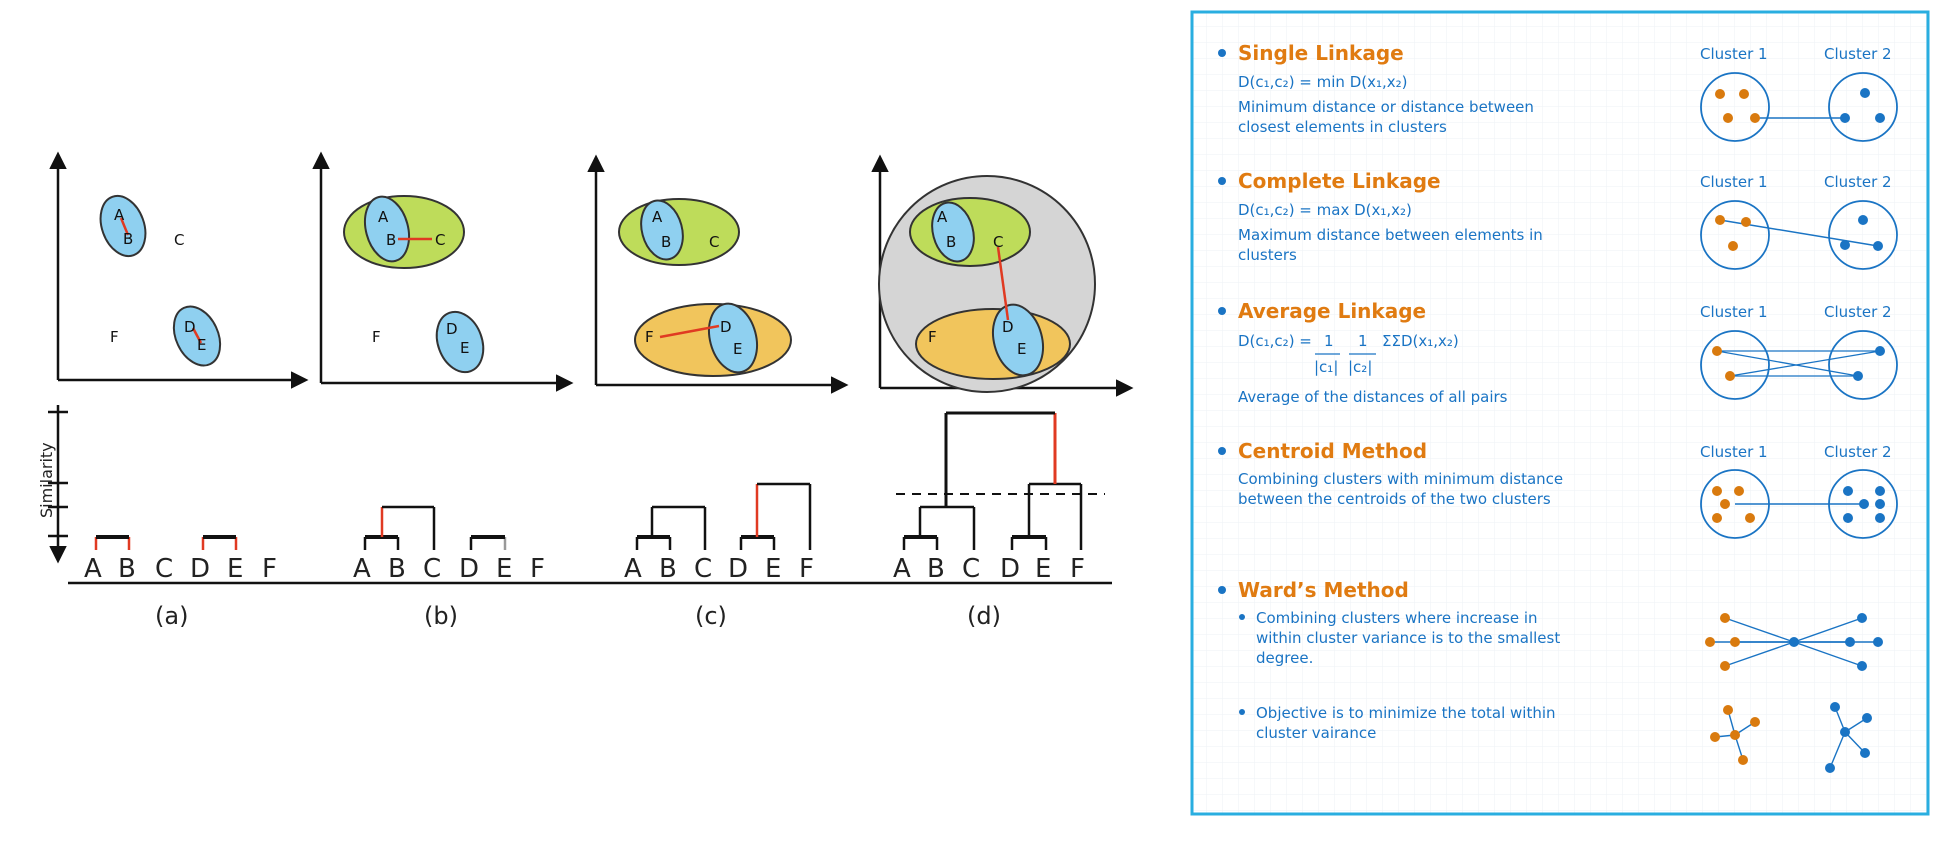 This screenshot has height=842, width=1944. What do you see at coordinates (1275, 341) in the screenshot?
I see `method-formula-prefix: D(c₁,c₂) =` at bounding box center [1275, 341].